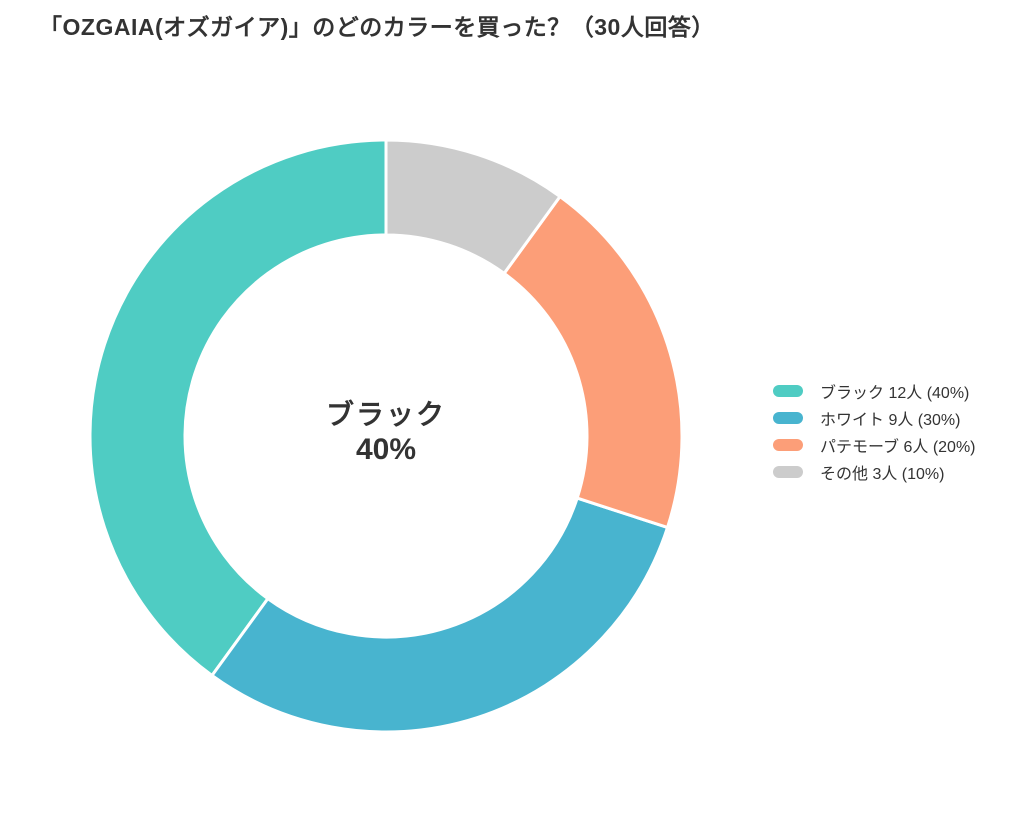 This screenshot has width=1024, height=817. What do you see at coordinates (898, 447) in the screenshot?
I see `legend-label-2: パテモーブ 6人 (20%)` at bounding box center [898, 447].